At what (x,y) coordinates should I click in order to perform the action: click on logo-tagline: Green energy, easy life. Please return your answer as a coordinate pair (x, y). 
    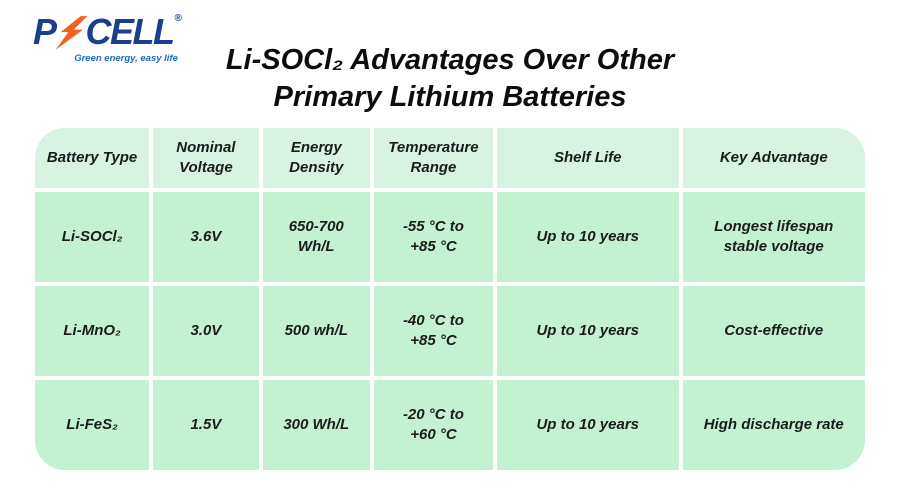
    Looking at the image, I should click on (126, 58).